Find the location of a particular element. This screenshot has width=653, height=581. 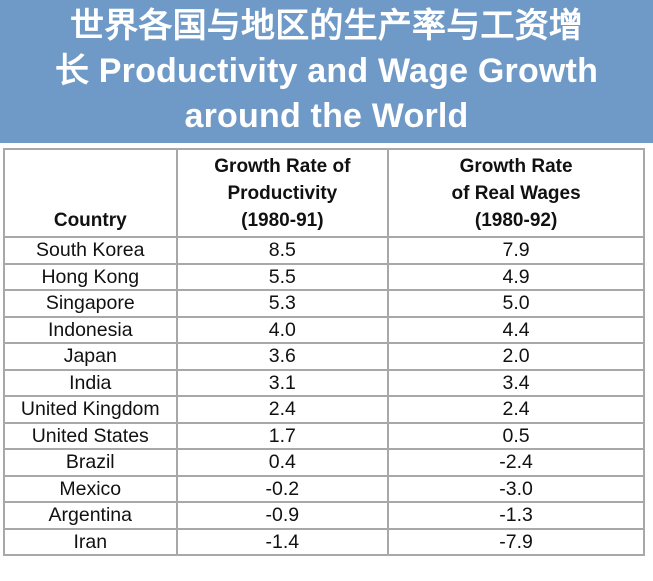

cell-productivity: 2.4 is located at coordinates (282, 409).